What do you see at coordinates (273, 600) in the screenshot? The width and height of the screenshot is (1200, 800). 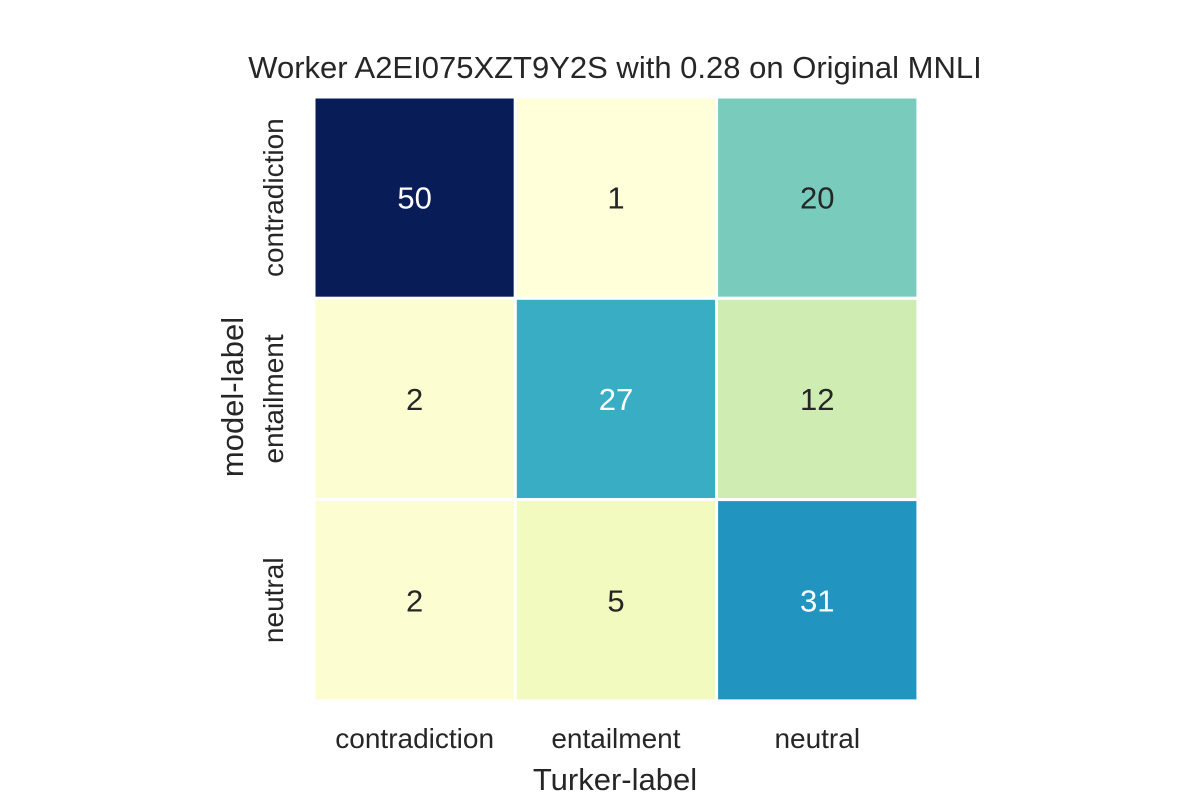 I see `y-tick-label: neutral` at bounding box center [273, 600].